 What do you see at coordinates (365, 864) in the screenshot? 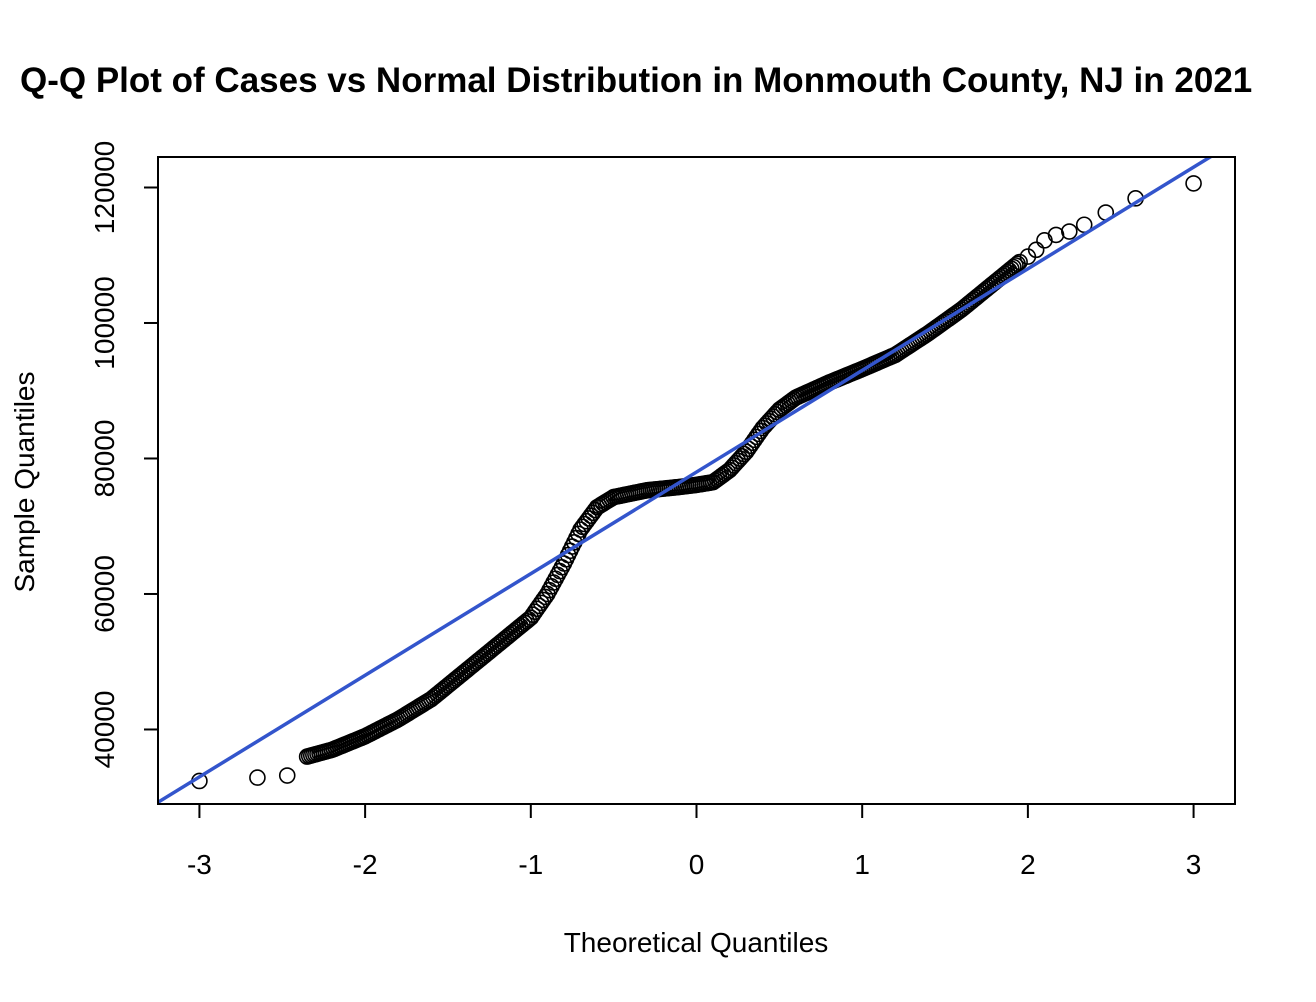
I see `x-tick-label: -2` at bounding box center [365, 864].